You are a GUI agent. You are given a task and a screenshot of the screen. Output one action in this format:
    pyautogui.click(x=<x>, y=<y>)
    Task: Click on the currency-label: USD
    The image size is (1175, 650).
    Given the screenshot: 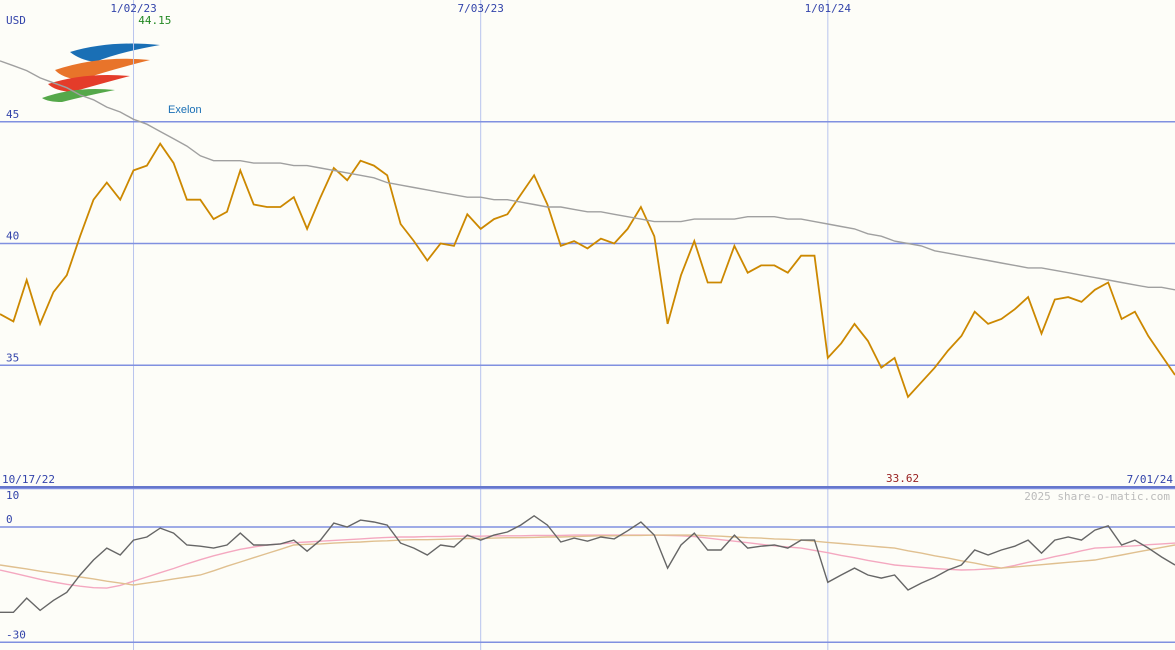 What is the action you would take?
    pyautogui.click(x=16, y=20)
    